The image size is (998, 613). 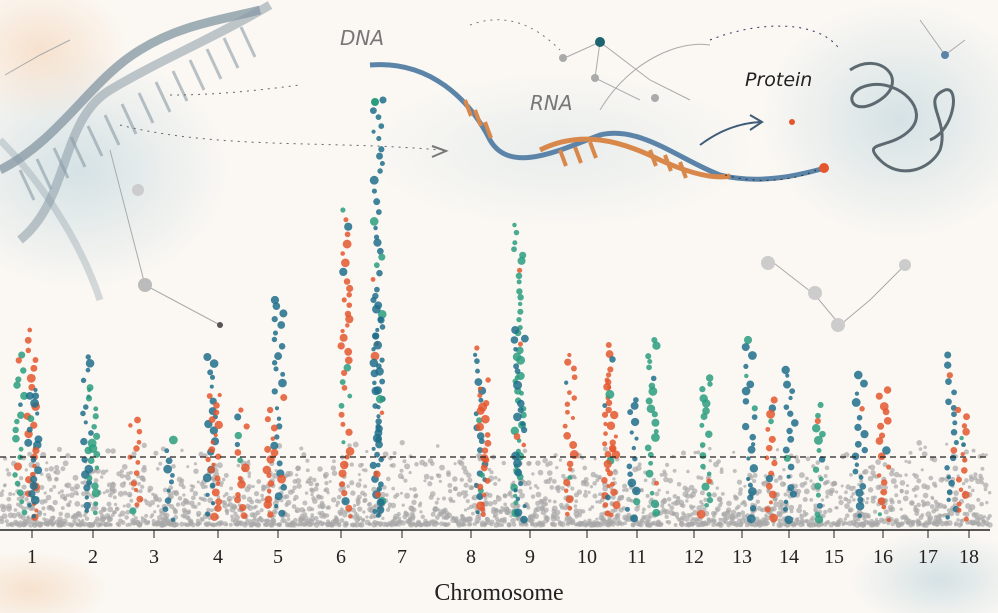 What do you see at coordinates (694, 557) in the screenshot?
I see `x-tick-label: 12` at bounding box center [694, 557].